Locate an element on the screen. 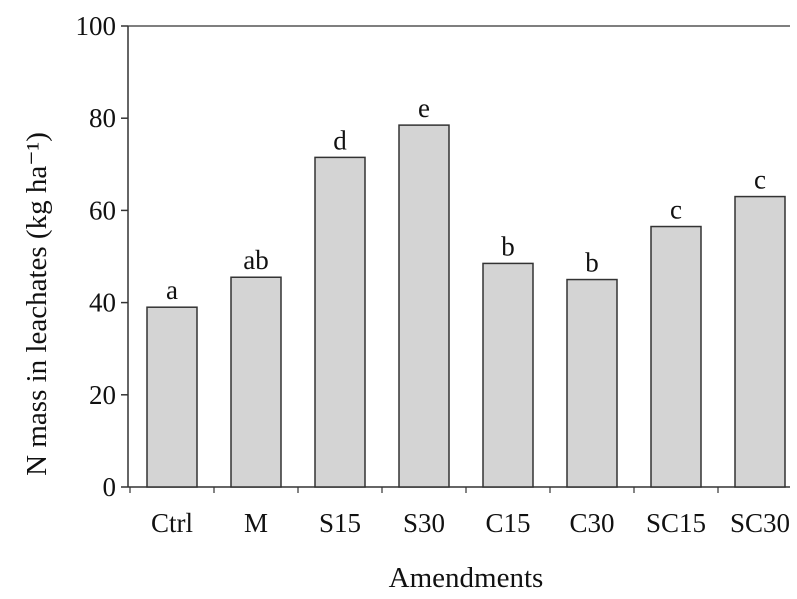  y-tick-label: 60 is located at coordinates (102, 210).